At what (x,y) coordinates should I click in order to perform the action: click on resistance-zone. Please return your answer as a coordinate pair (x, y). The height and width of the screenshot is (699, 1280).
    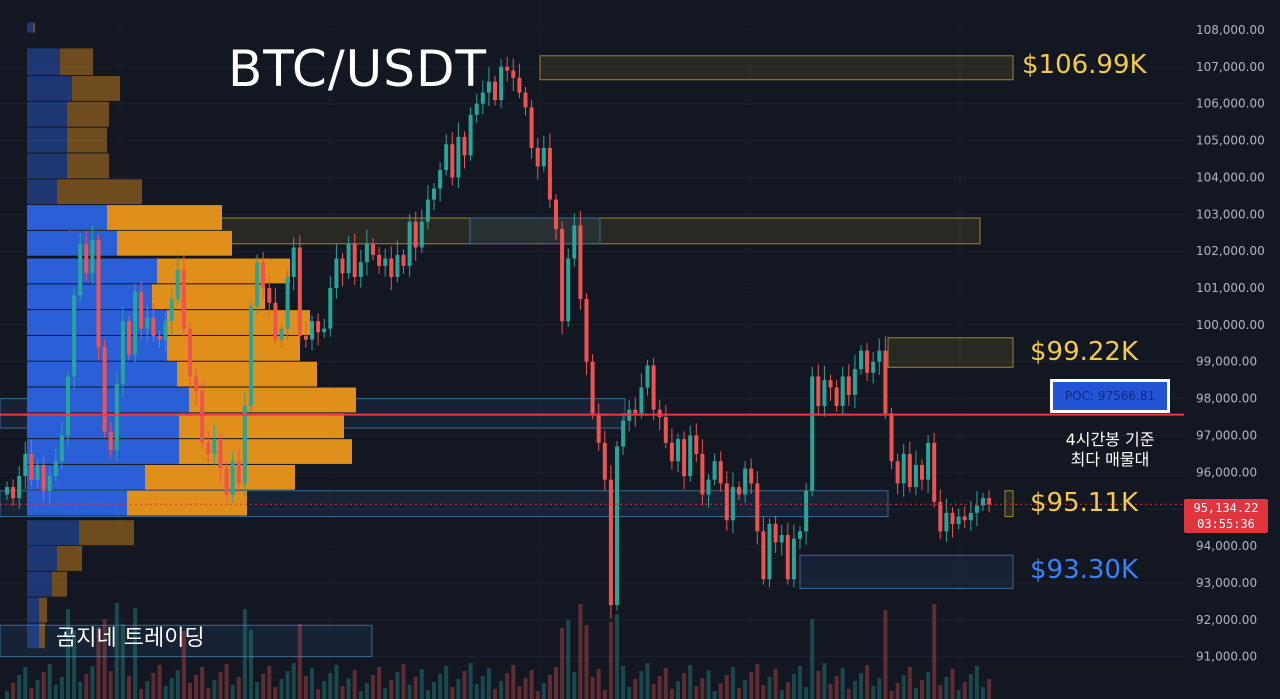
    Looking at the image, I should click on (950, 352).